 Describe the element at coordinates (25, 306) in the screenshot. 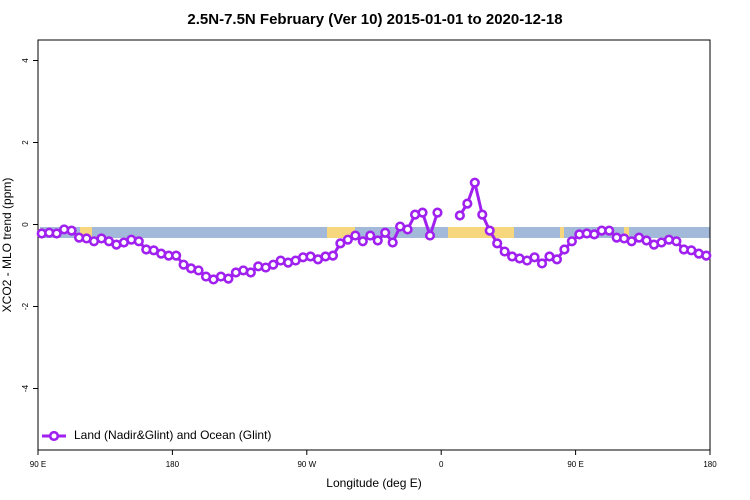

I see `y-tick-label: -2` at that location.